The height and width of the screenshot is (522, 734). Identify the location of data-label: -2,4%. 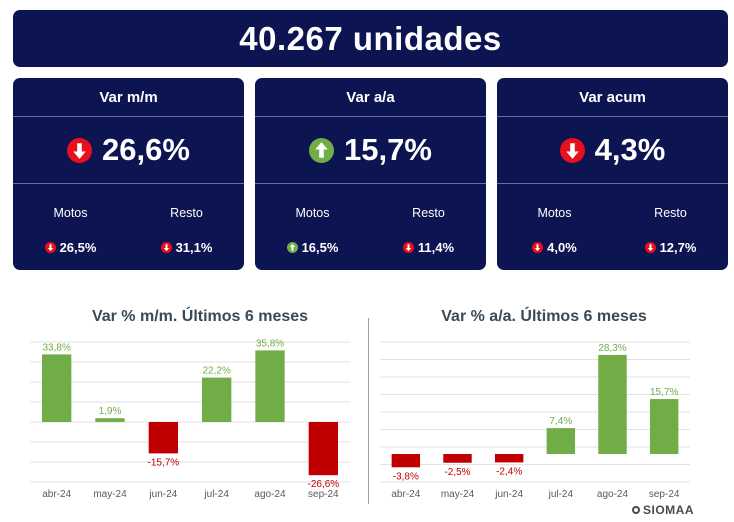
(509, 471).